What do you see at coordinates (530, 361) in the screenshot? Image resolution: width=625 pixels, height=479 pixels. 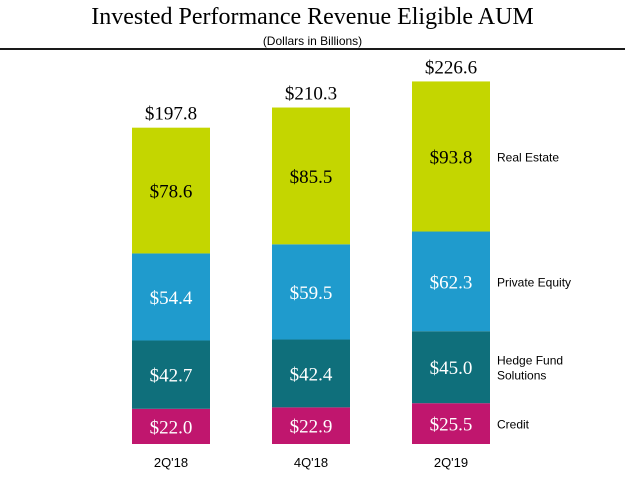 I see `legend-label-line: Hedge Fund` at bounding box center [530, 361].